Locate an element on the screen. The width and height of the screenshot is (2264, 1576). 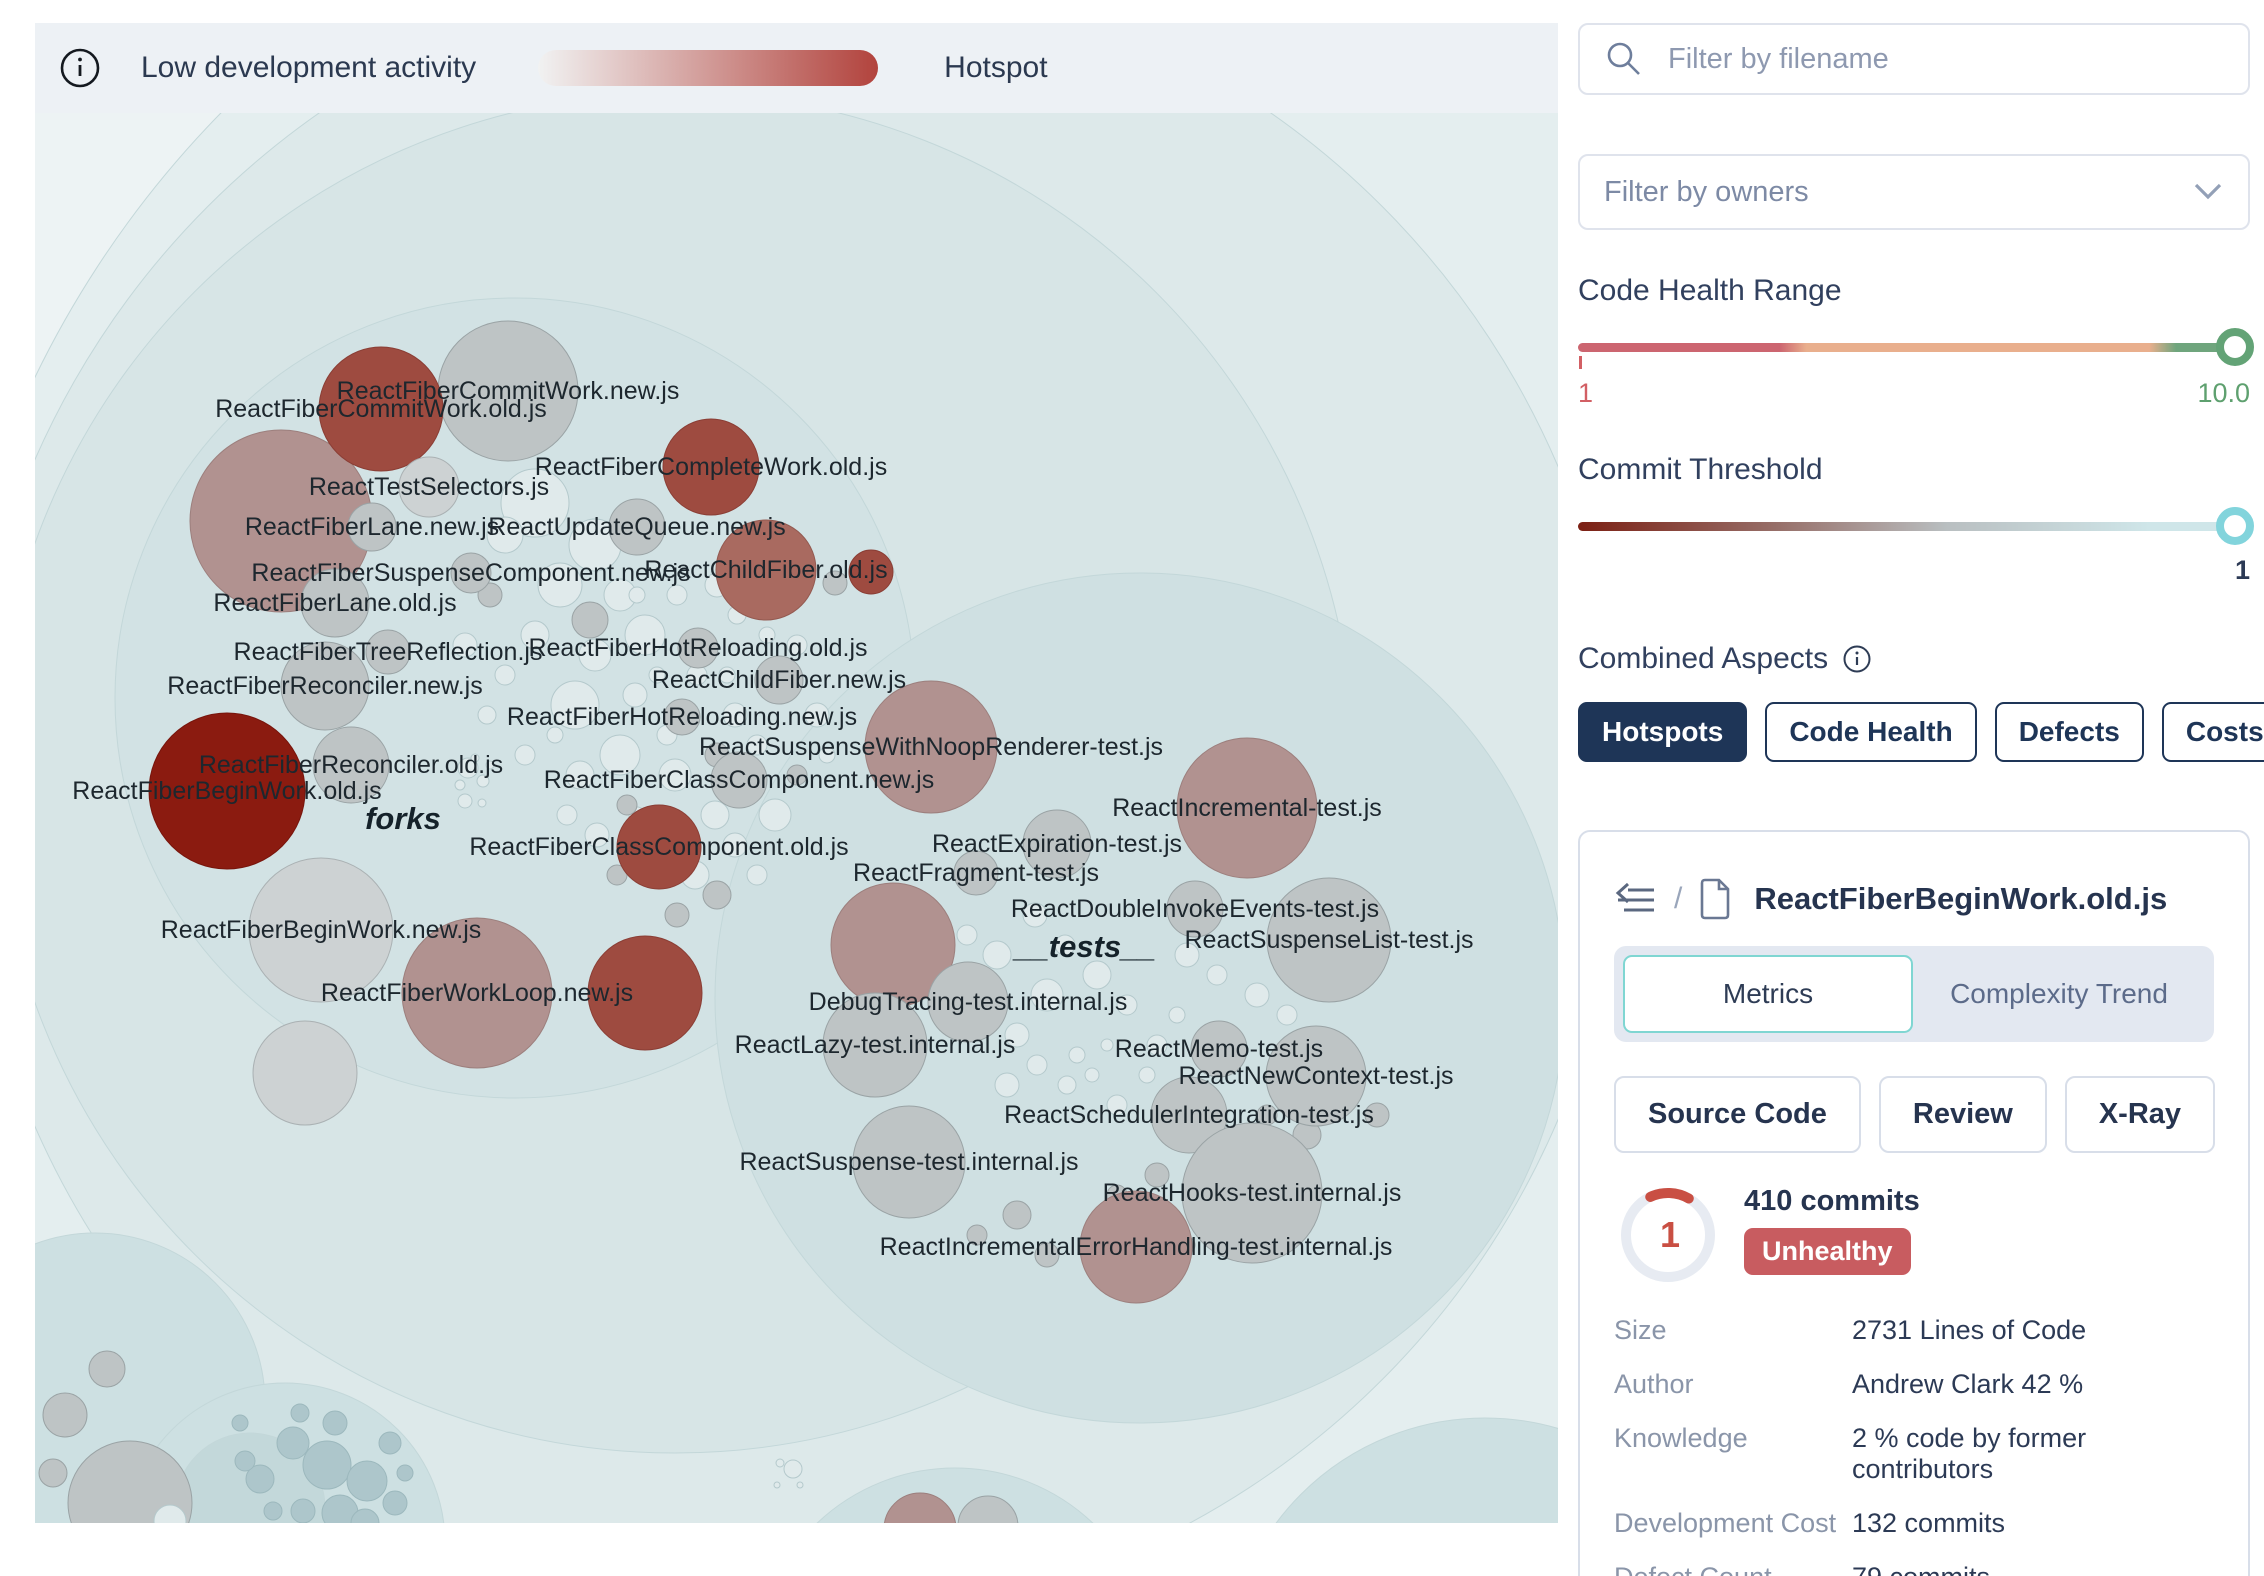
file-label: ReactHooks-test.internal.js is located at coordinates (1252, 1193).